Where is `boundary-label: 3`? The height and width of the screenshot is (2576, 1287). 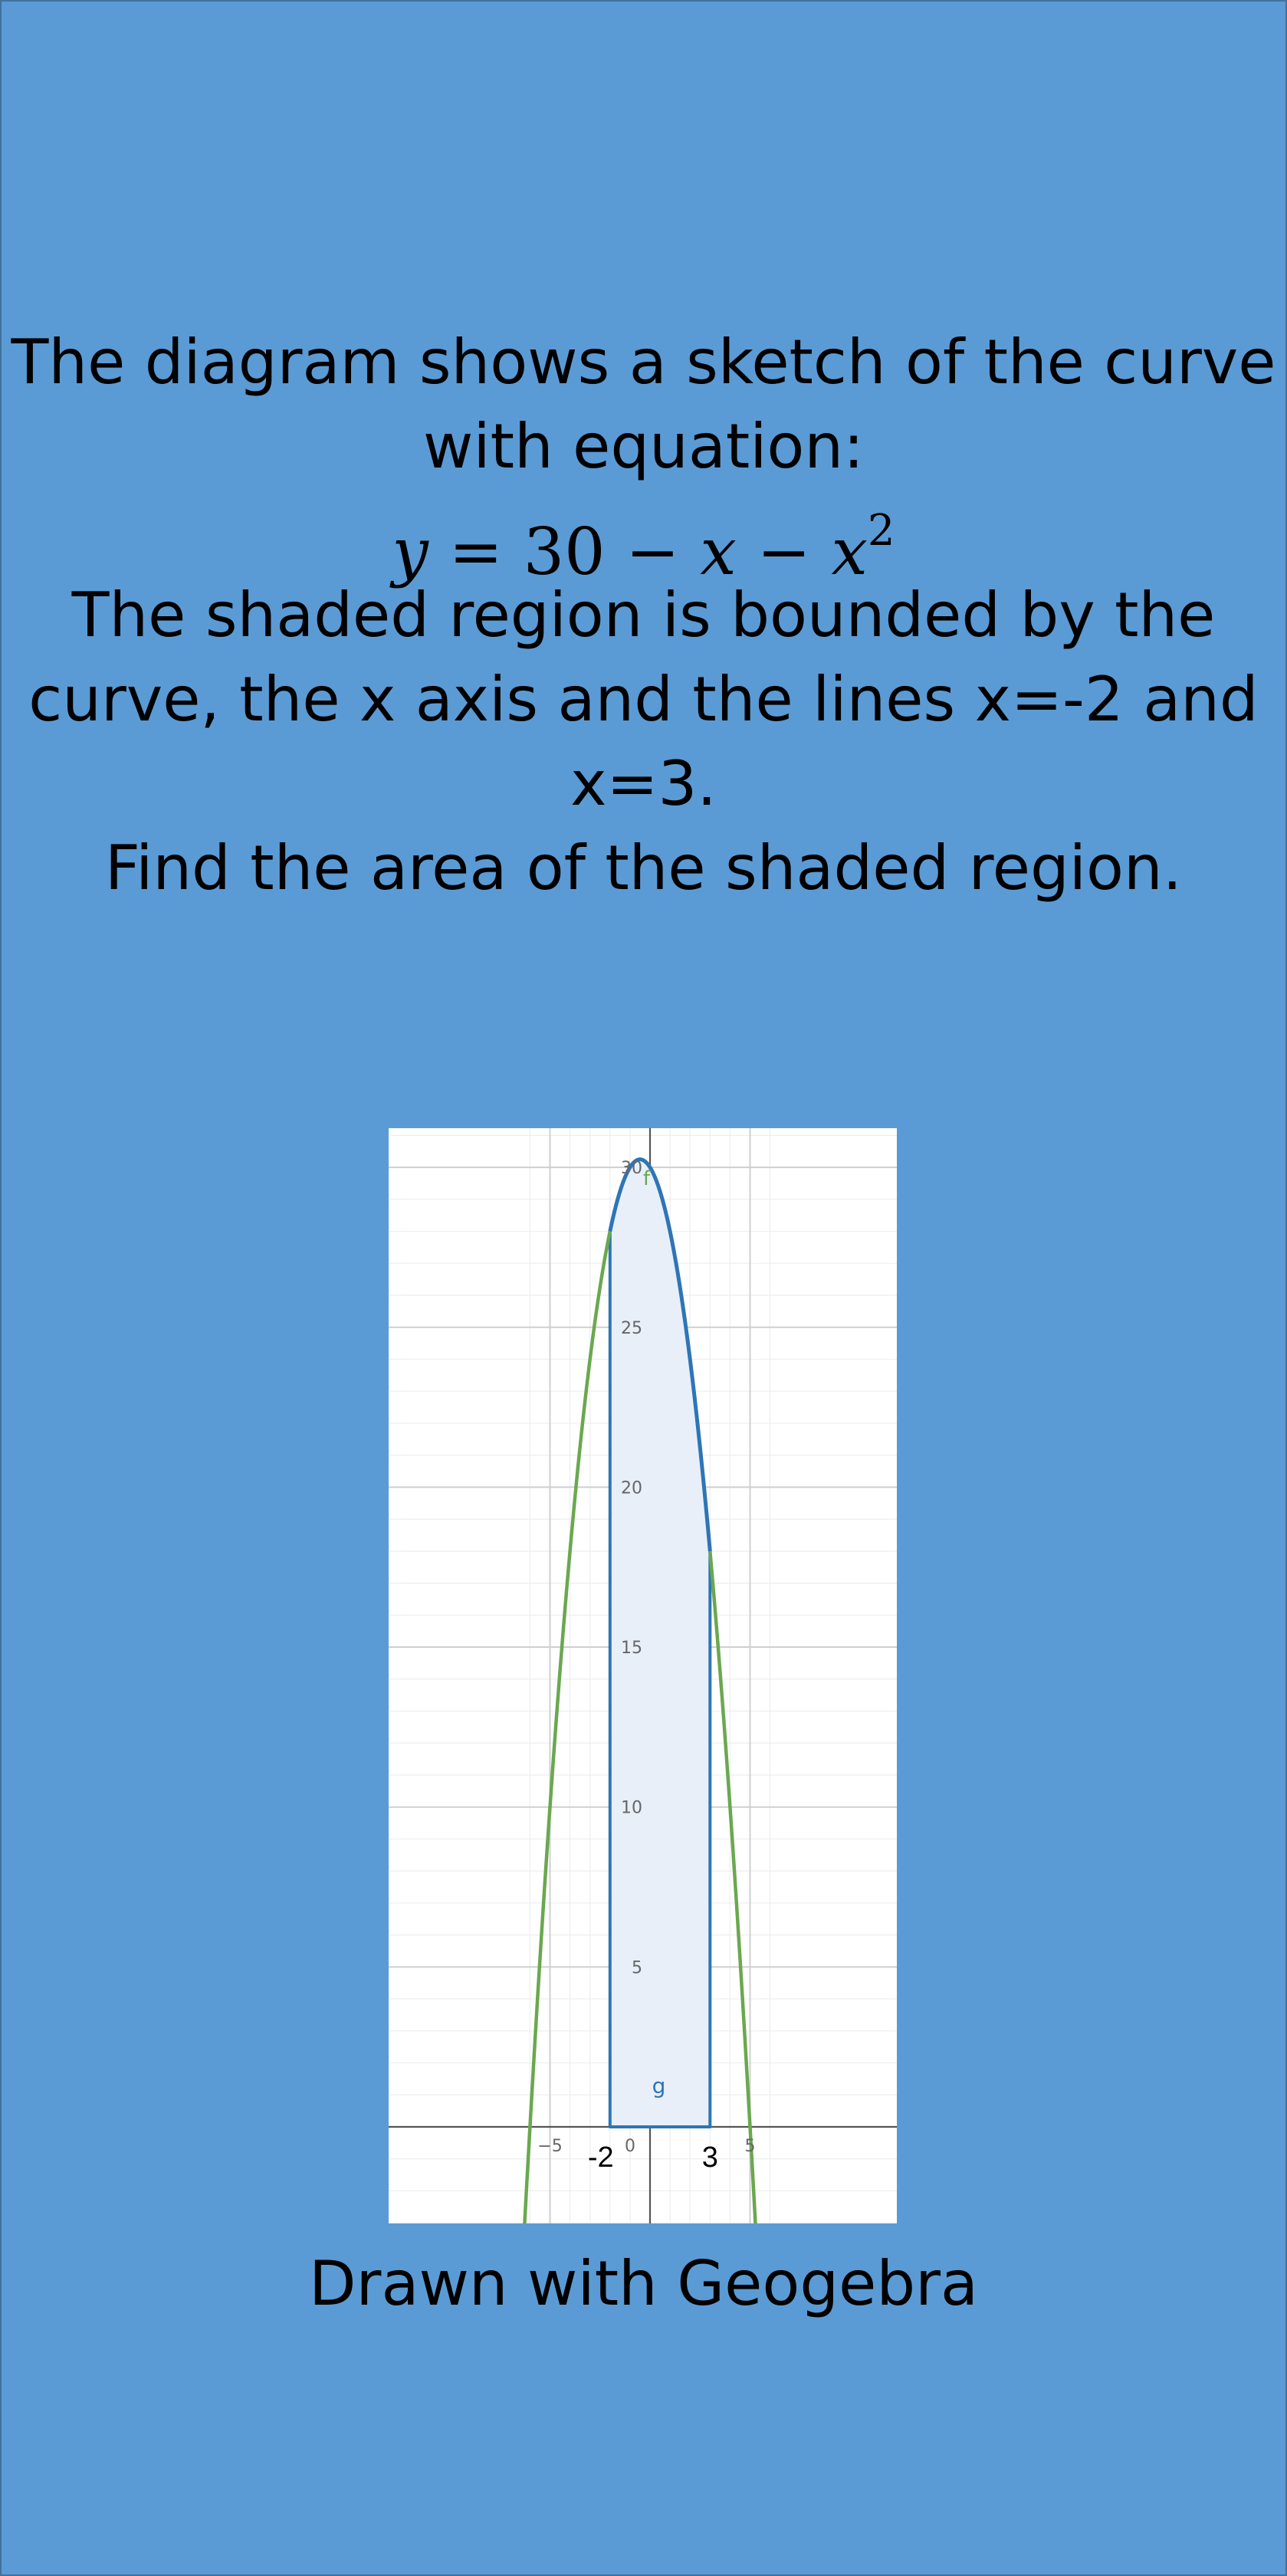 boundary-label: 3 is located at coordinates (710, 2157).